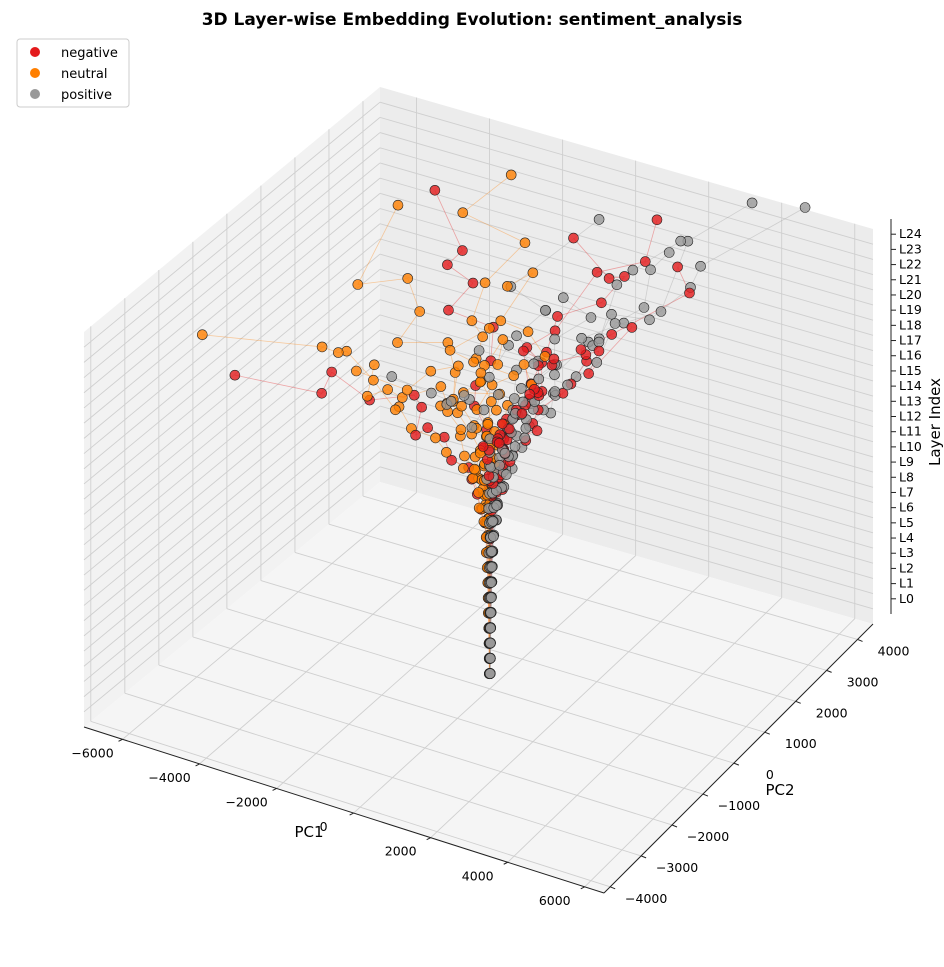  I want to click on z-tick-label: L16, so click(910, 355).